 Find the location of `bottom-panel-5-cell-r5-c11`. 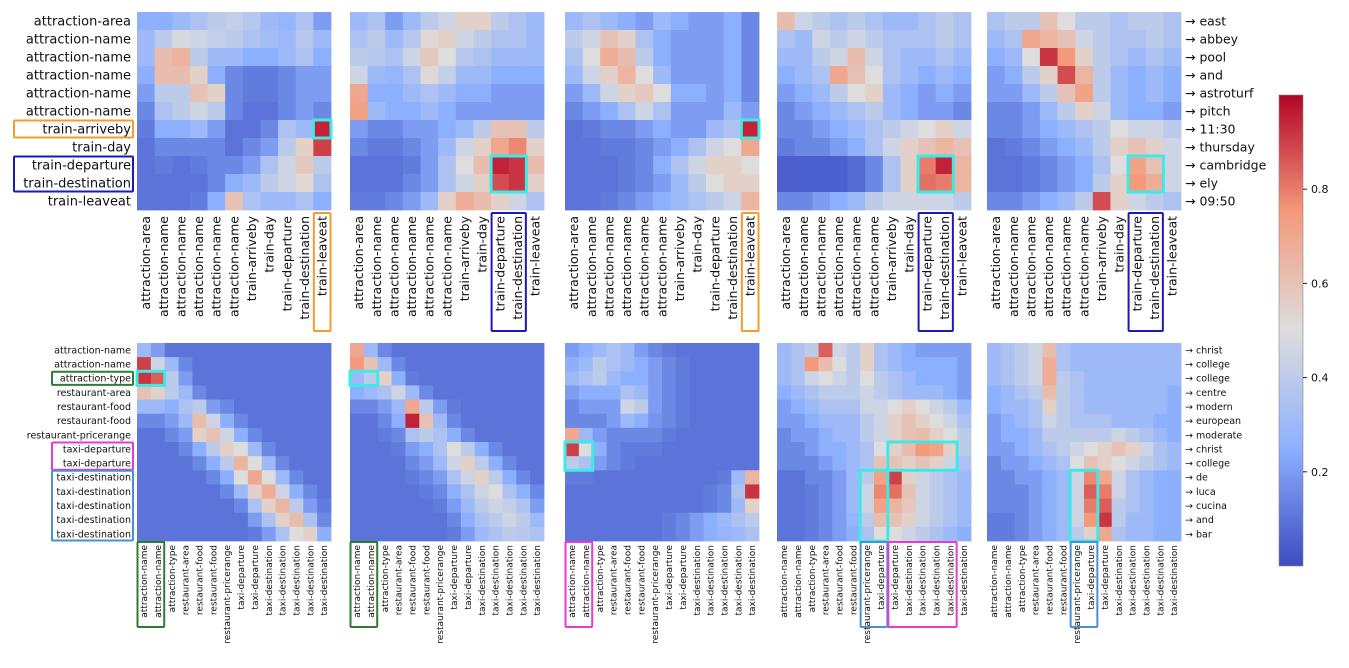

bottom-panel-5-cell-r5-c11 is located at coordinates (1146, 421).